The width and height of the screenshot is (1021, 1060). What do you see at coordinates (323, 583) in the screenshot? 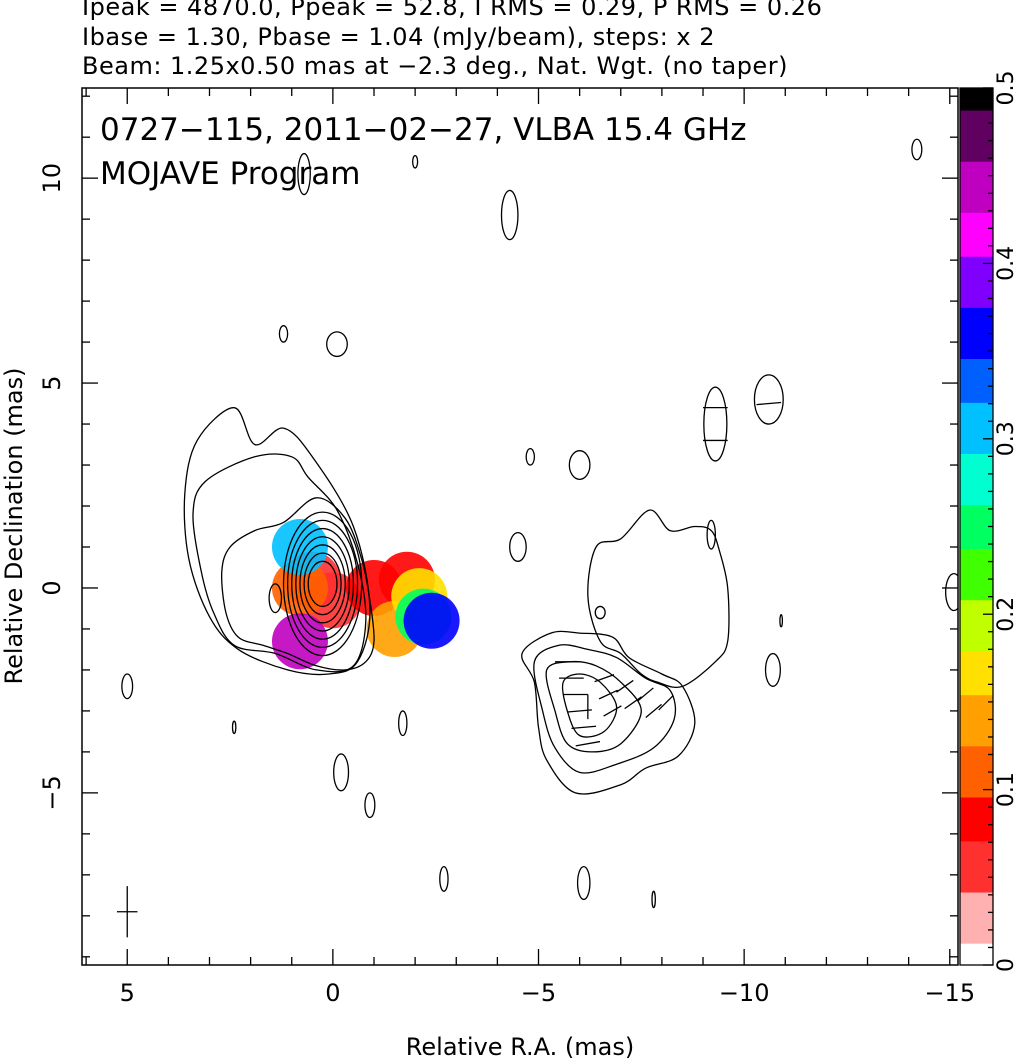
I see `core-contour` at bounding box center [323, 583].